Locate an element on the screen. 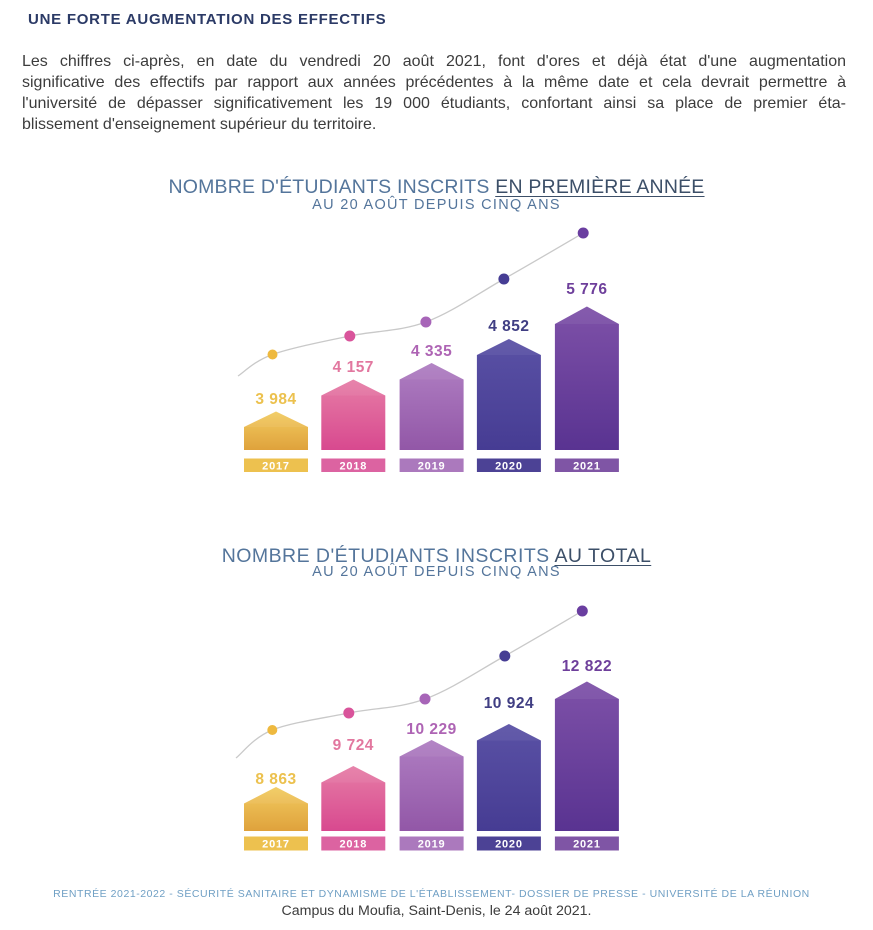 This screenshot has height=930, width=873. svg-text: 8 863 is located at coordinates (275, 779).